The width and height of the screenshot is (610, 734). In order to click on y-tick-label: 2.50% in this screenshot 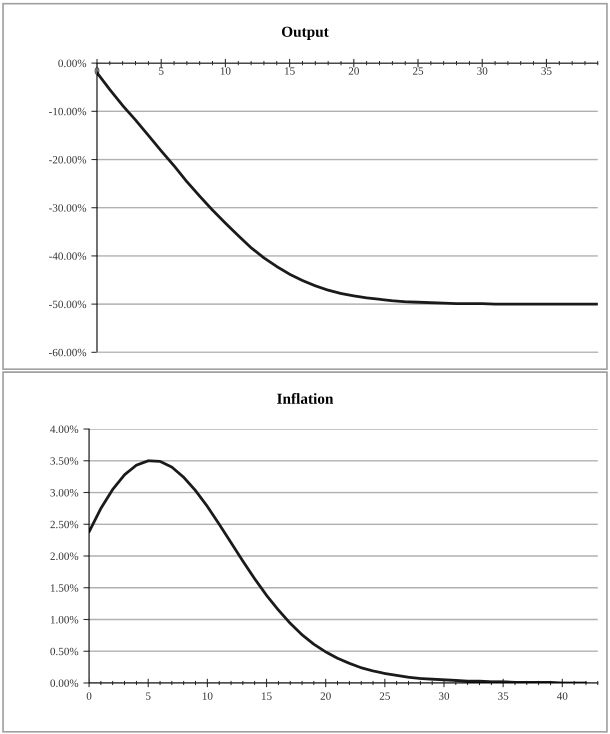, I will do `click(64, 524)`.